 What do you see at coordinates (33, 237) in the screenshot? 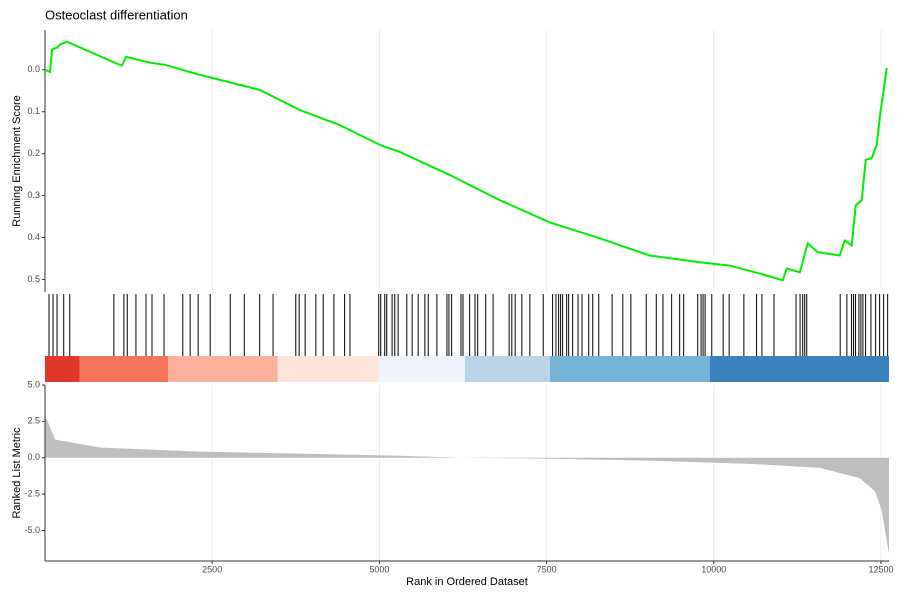
I see `y-tick-label: 0.4` at bounding box center [33, 237].